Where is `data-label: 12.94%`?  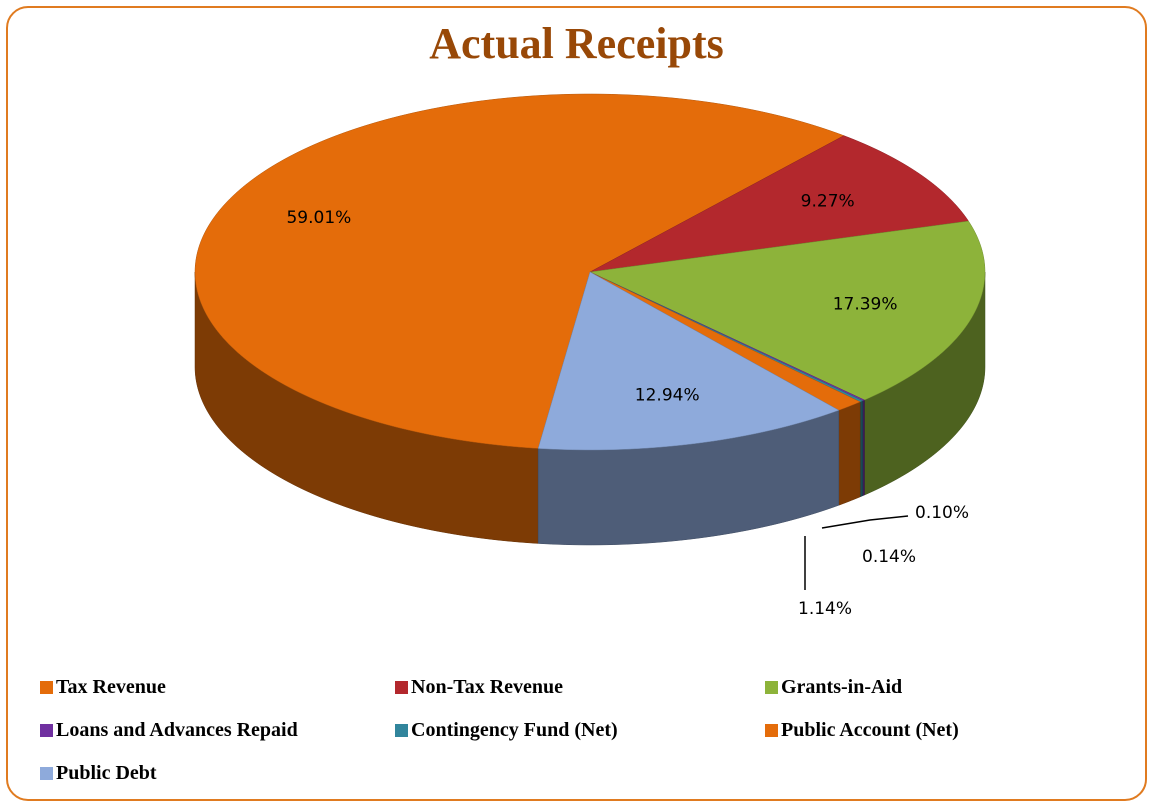 data-label: 12.94% is located at coordinates (667, 395).